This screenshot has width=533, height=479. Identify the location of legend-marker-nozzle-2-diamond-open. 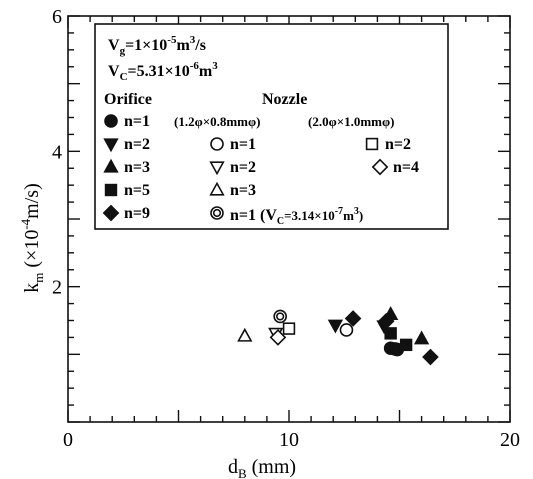
(380, 167).